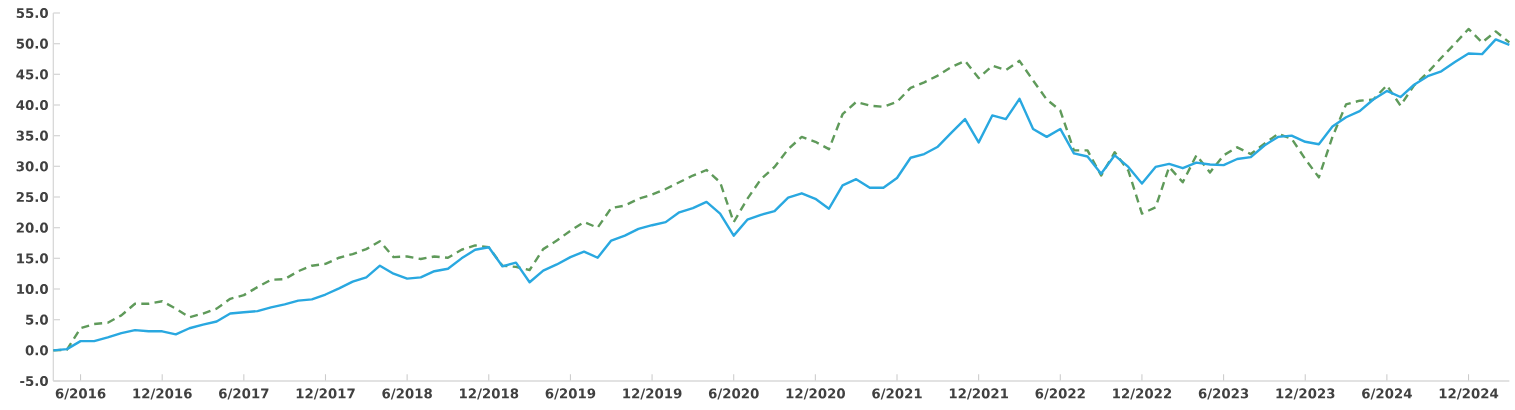  What do you see at coordinates (733, 394) in the screenshot?
I see `x-tick-label: 6/2020` at bounding box center [733, 394].